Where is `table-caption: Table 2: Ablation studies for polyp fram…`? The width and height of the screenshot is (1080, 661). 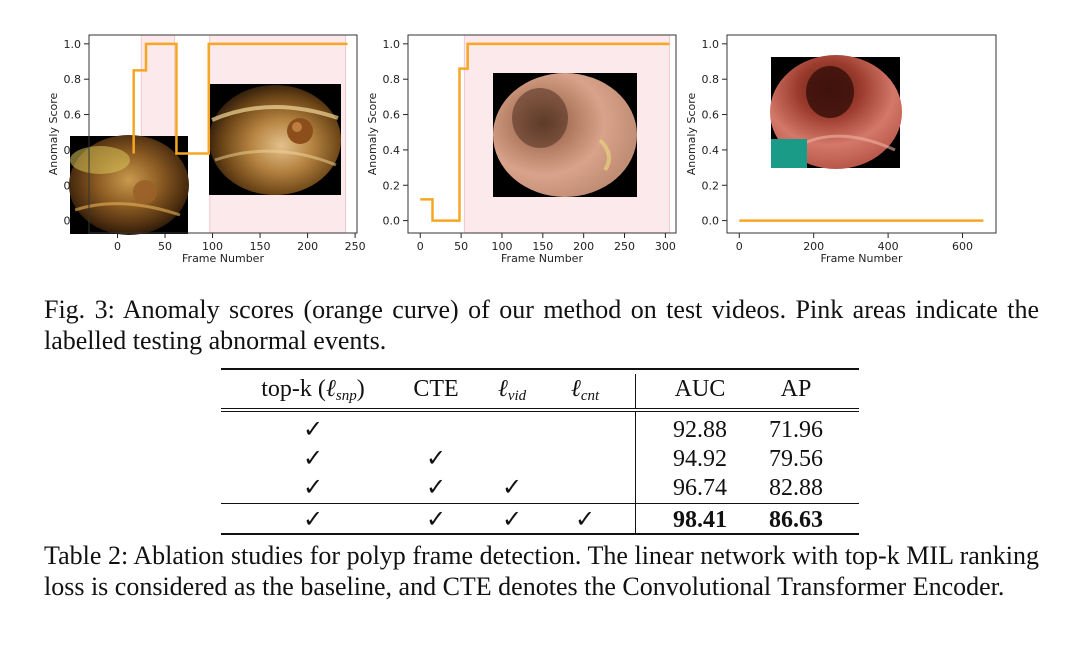 table-caption: Table 2: Ablation studies for polyp fram… is located at coordinates (541, 571).